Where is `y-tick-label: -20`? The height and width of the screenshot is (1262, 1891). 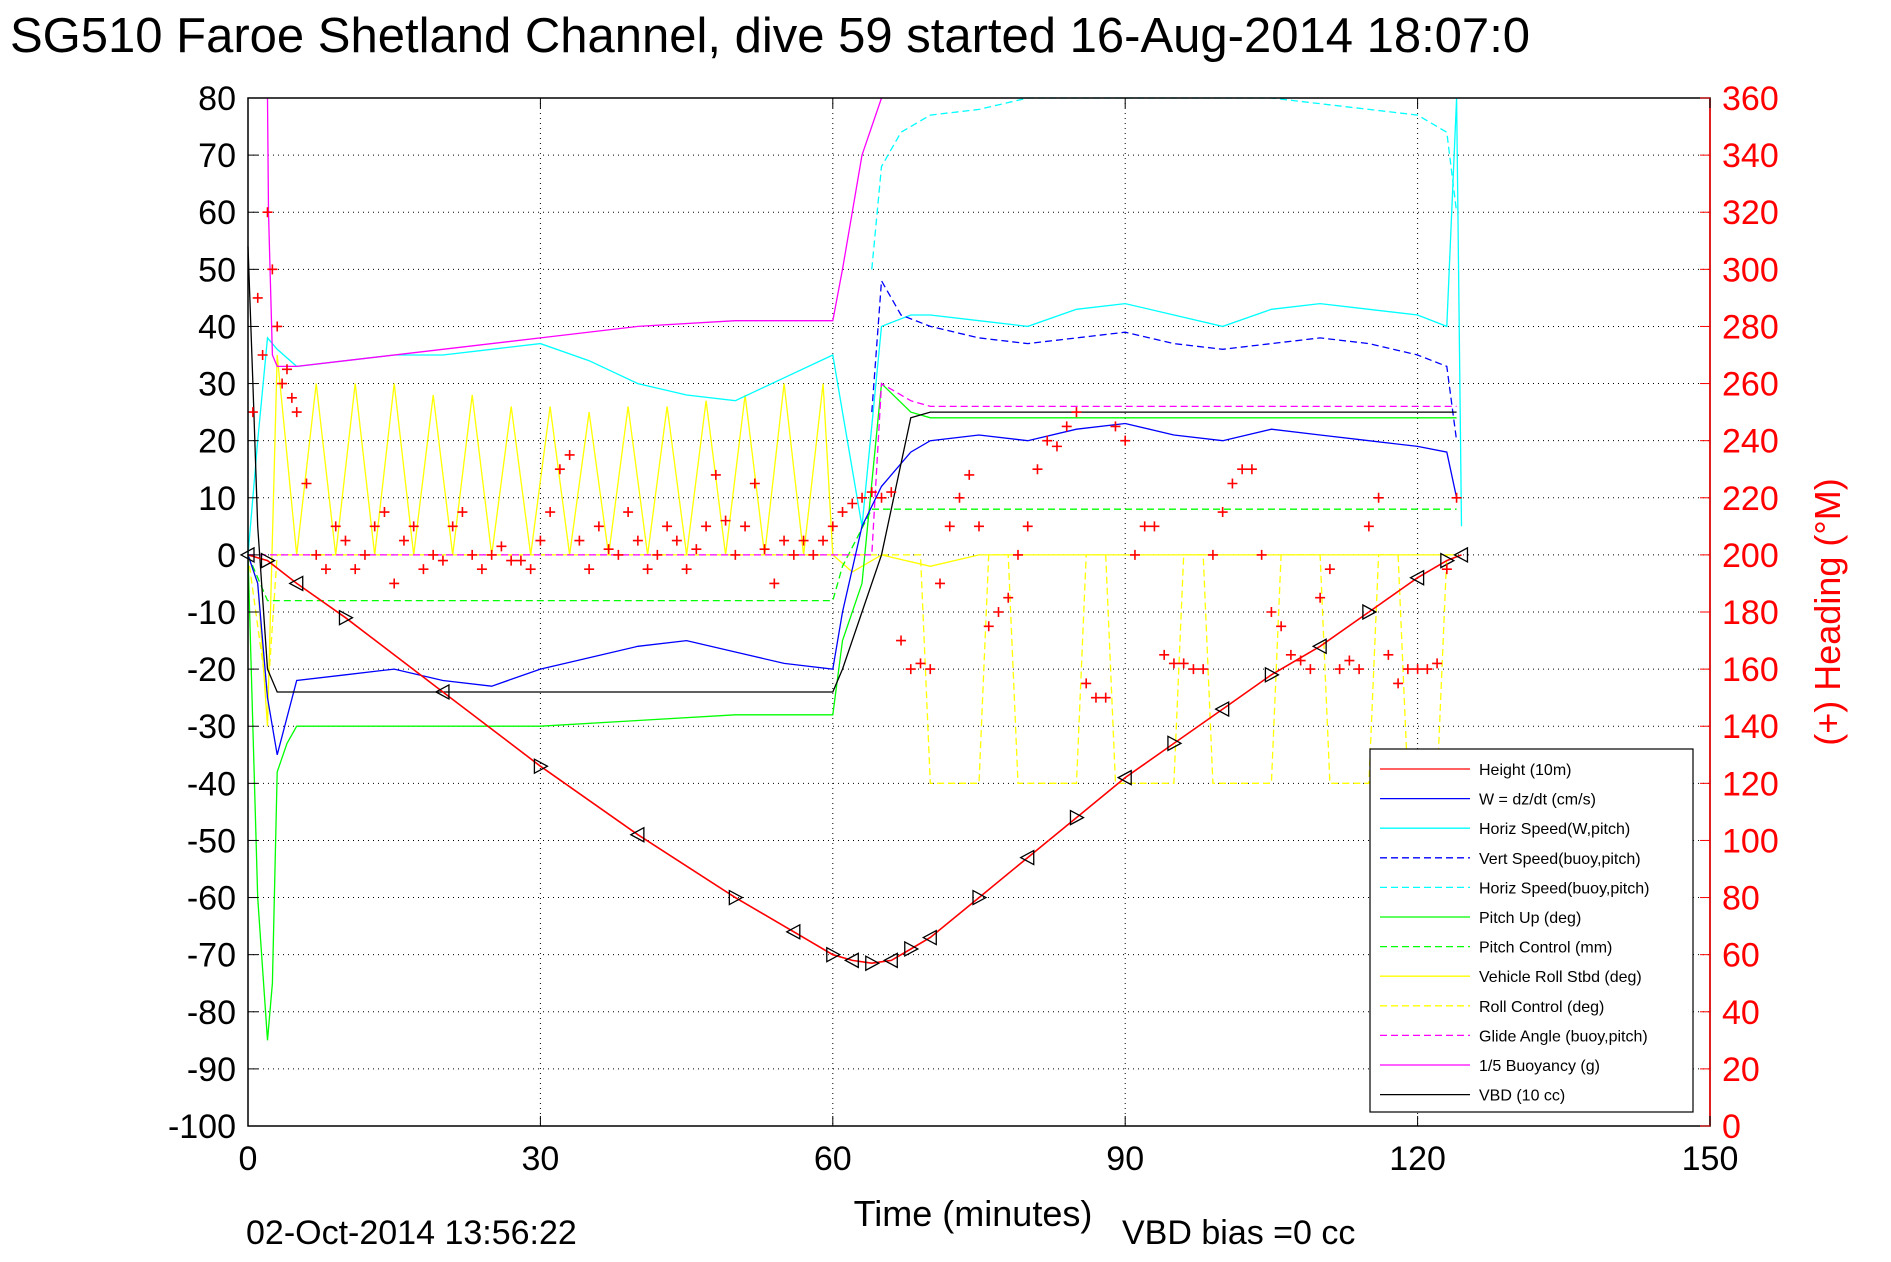
y-tick-label: -20 is located at coordinates (211, 670).